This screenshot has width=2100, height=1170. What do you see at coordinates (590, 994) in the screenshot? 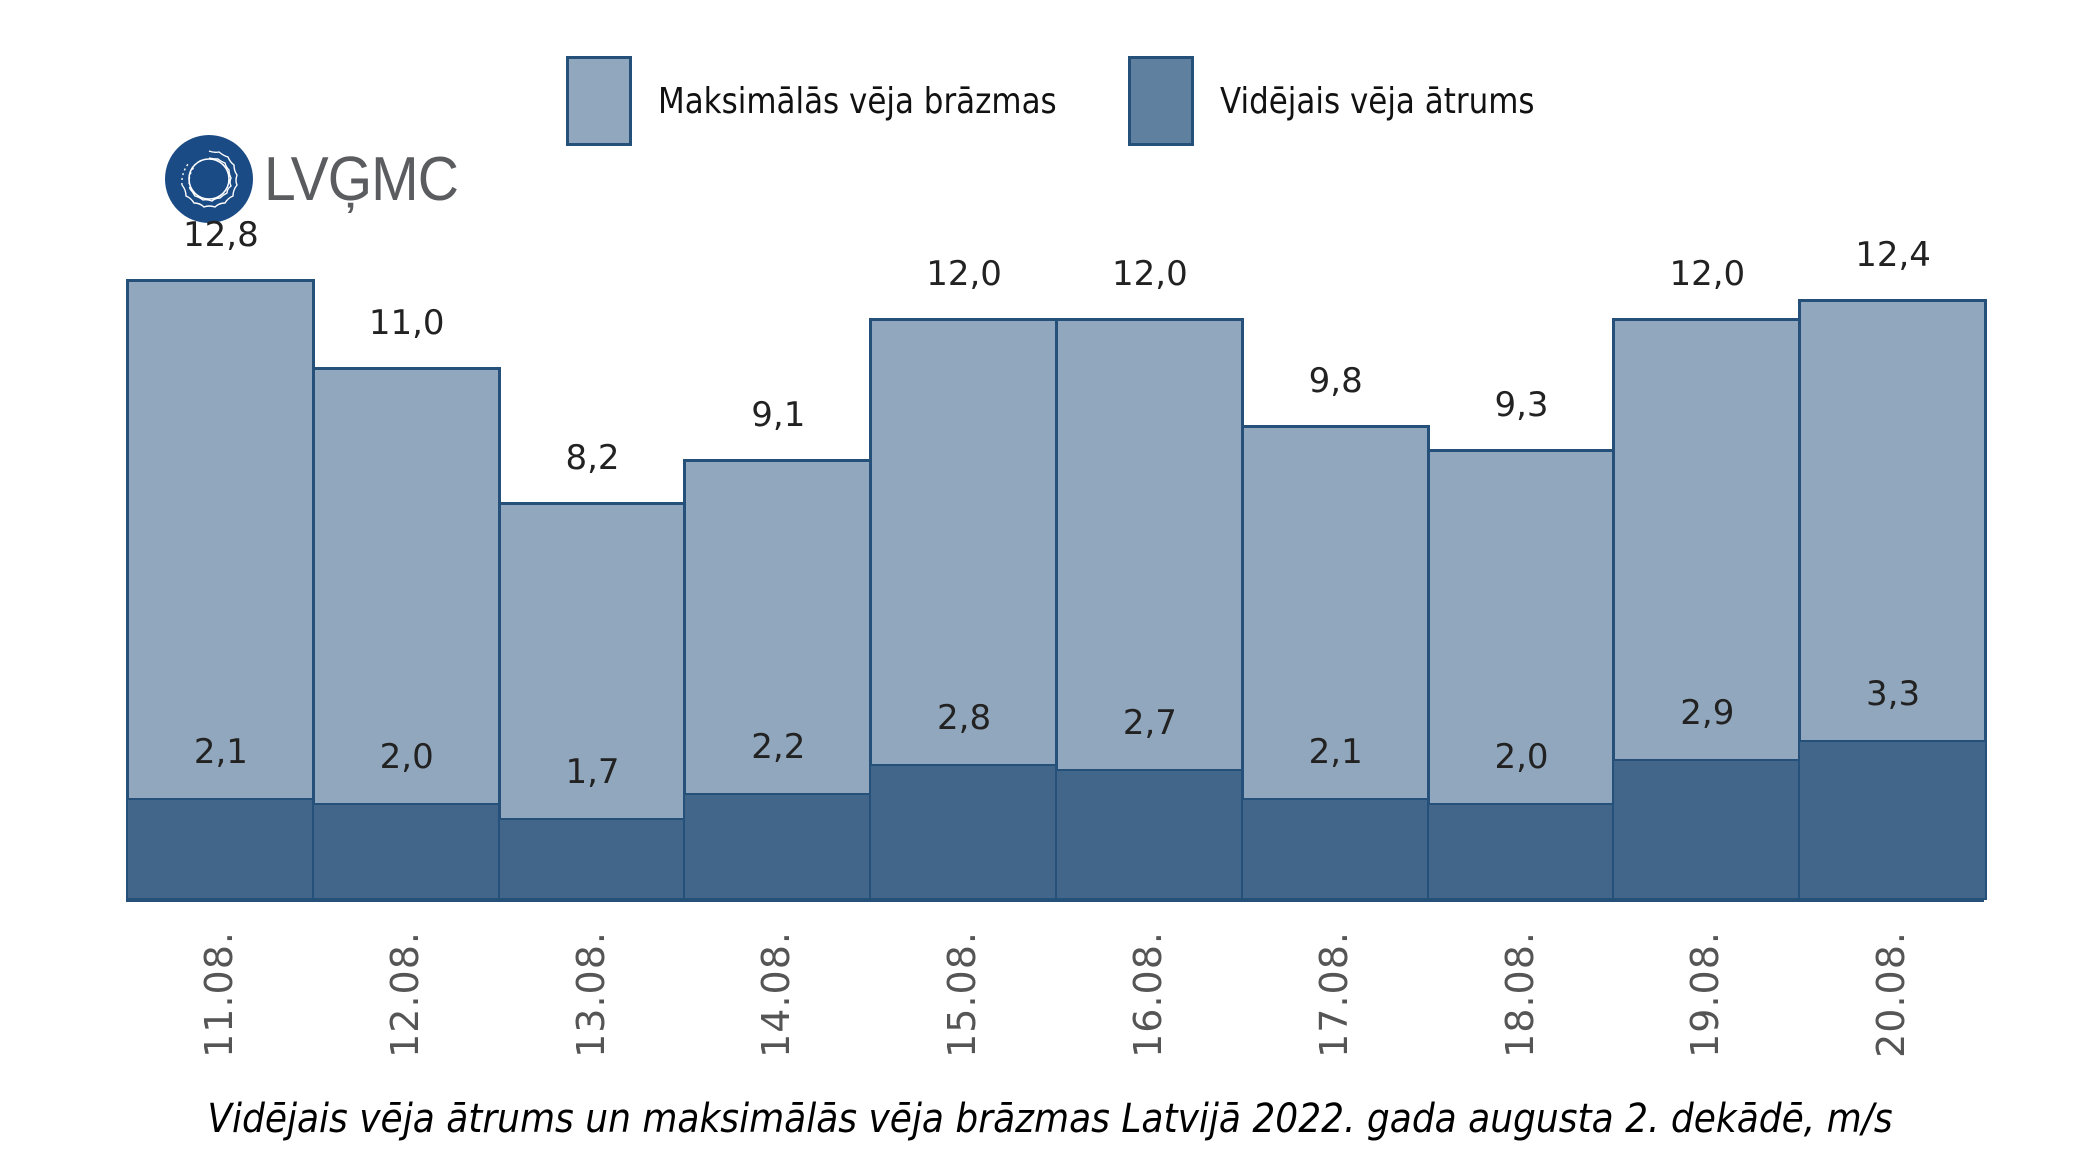
I see `x-axis-date-label: 13.08.` at bounding box center [590, 994].